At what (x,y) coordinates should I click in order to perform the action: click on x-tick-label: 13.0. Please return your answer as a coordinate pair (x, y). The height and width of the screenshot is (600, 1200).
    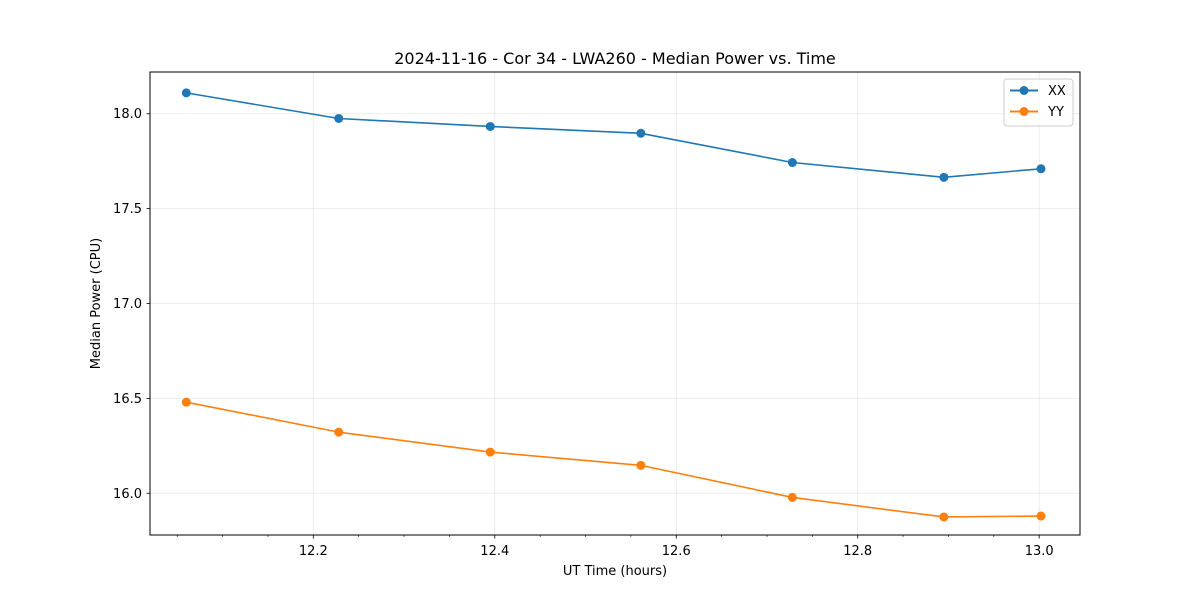
    Looking at the image, I should click on (1039, 551).